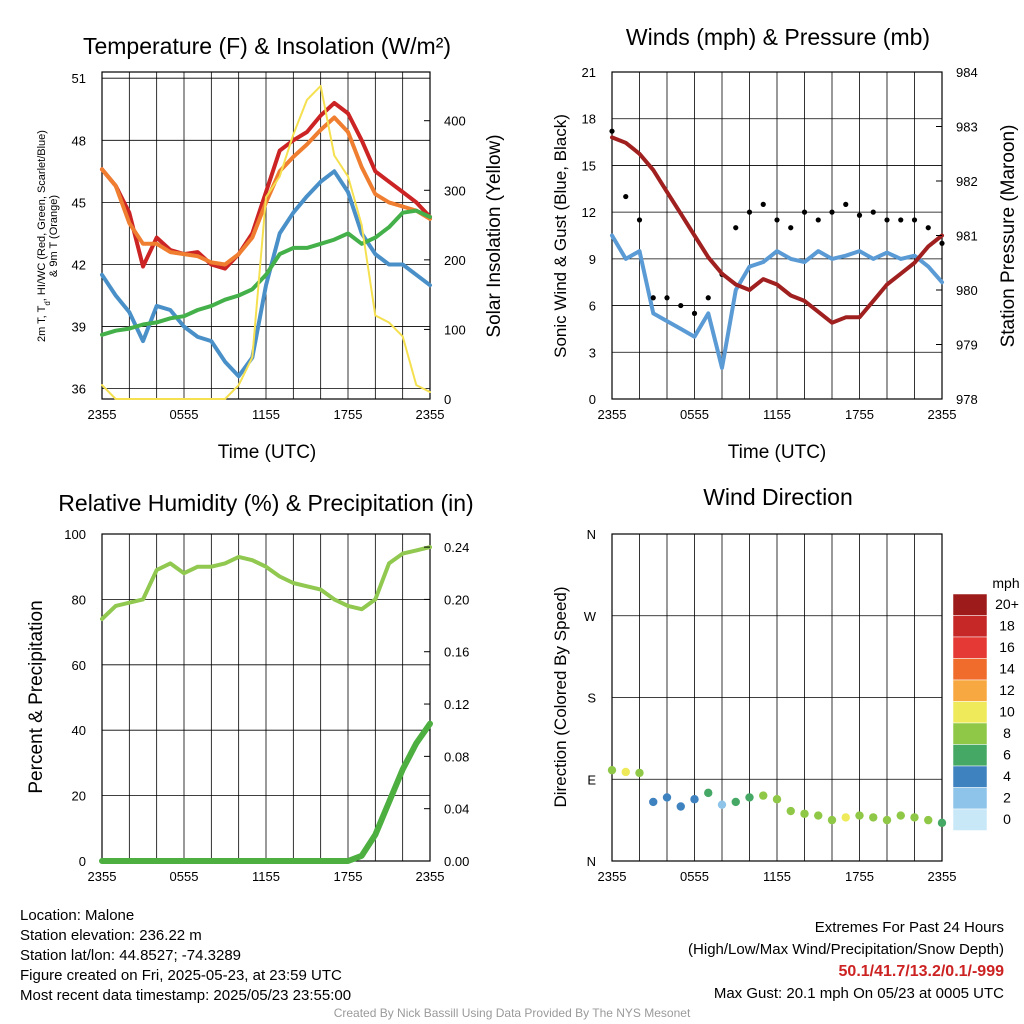 This screenshot has height=1024, width=1024. Describe the element at coordinates (859, 876) in the screenshot. I see `x-tick-label: 1755` at that location.